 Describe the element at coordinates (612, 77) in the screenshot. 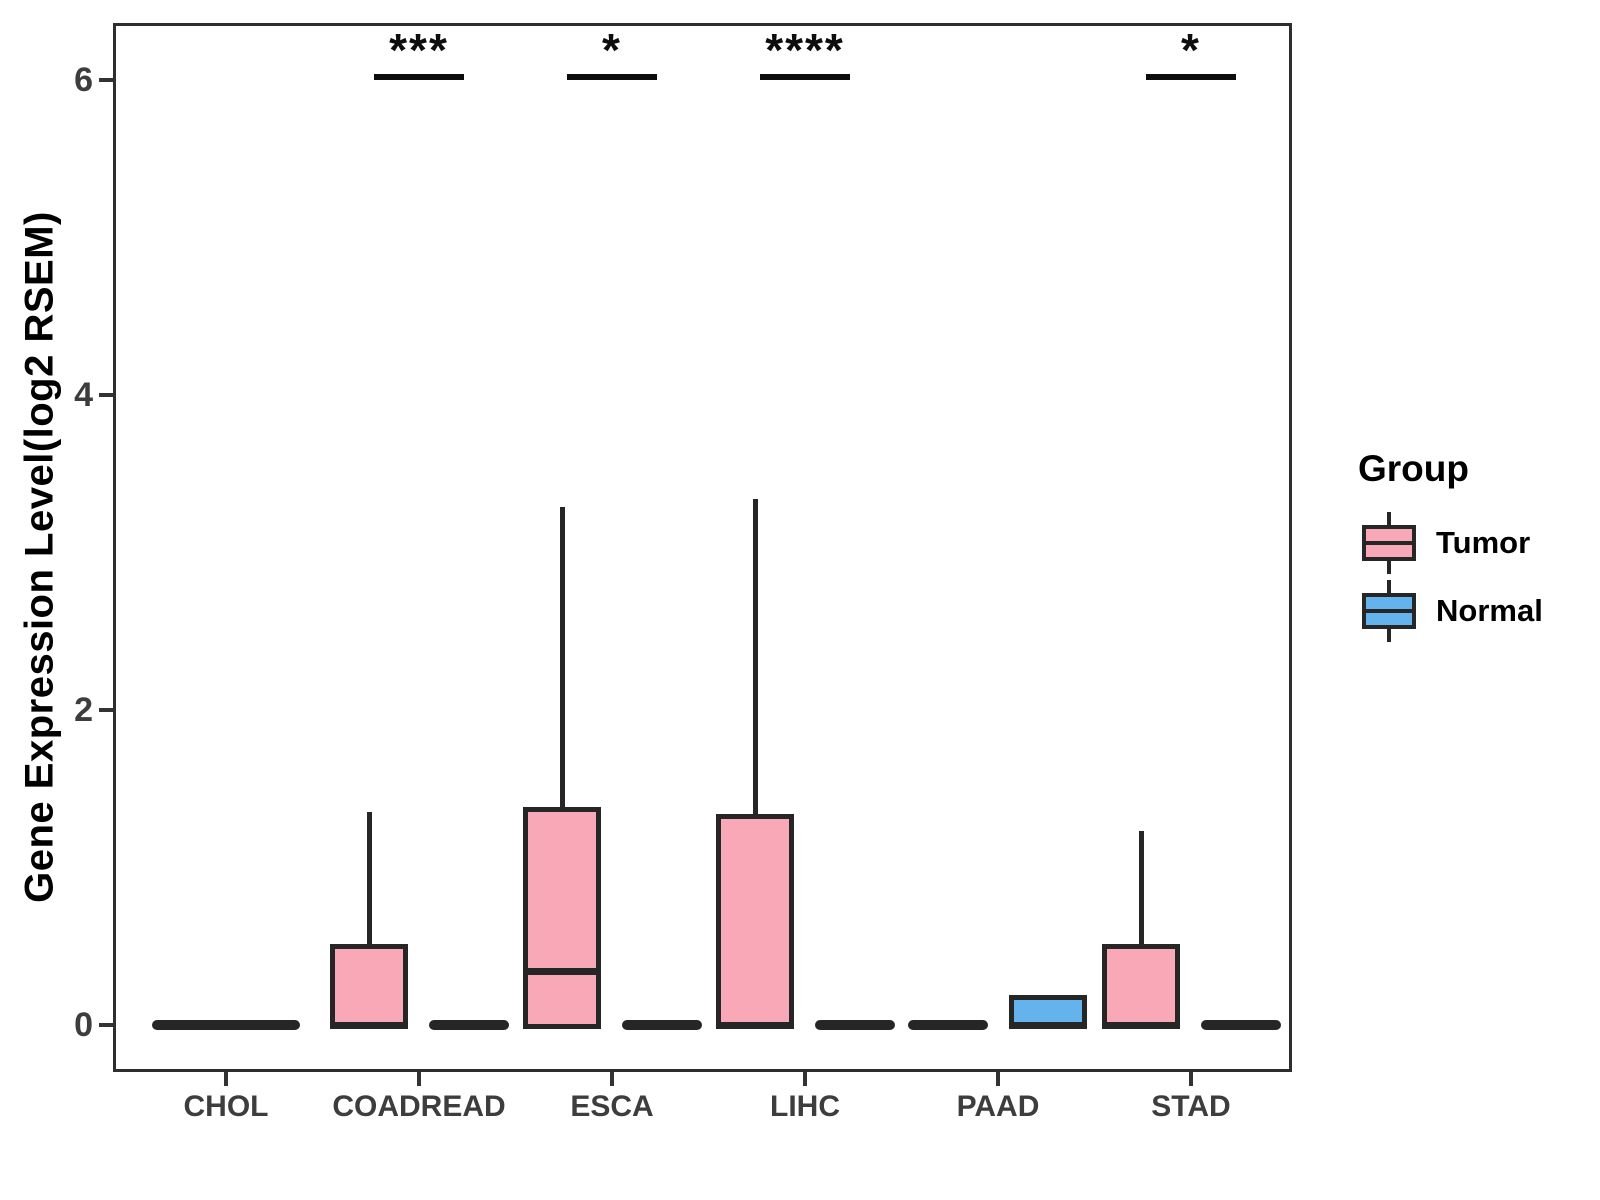

I see `significance-bar-esca` at that location.